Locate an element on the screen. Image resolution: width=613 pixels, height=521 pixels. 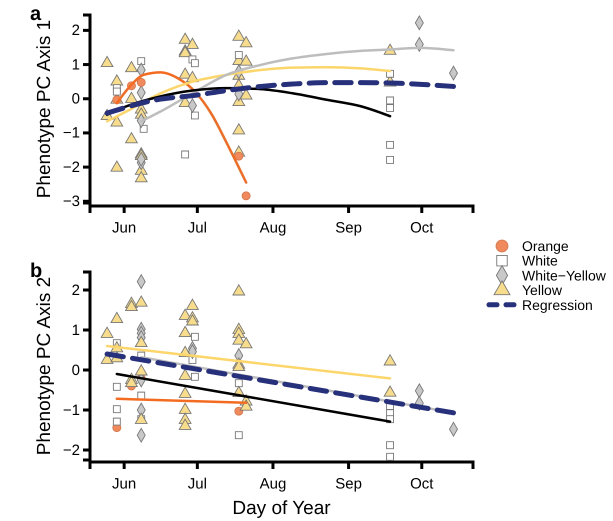
legend-label: Orange is located at coordinates (545, 246).